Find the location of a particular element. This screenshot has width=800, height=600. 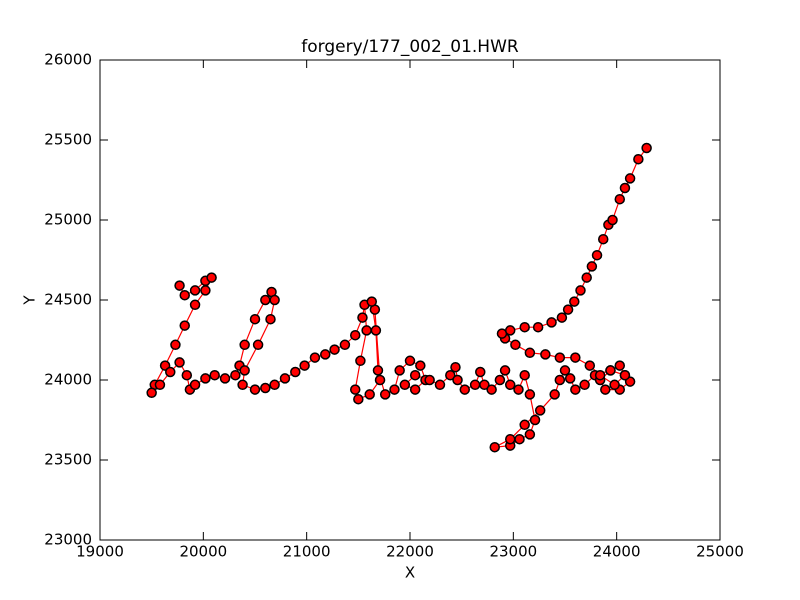

x-tick-label: 20000 is located at coordinates (203, 552).